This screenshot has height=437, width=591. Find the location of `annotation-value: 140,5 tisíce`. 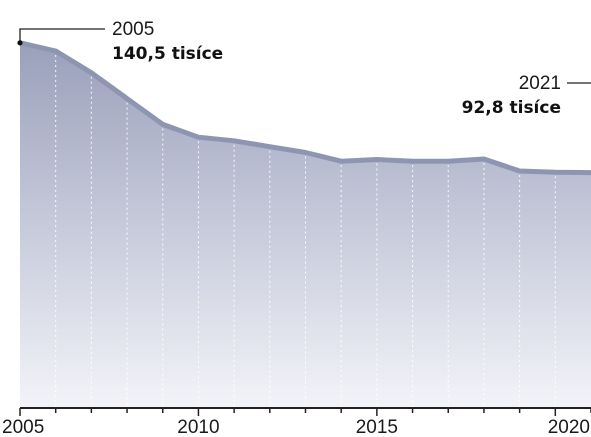

annotation-value: 140,5 tisíce is located at coordinates (167, 54).